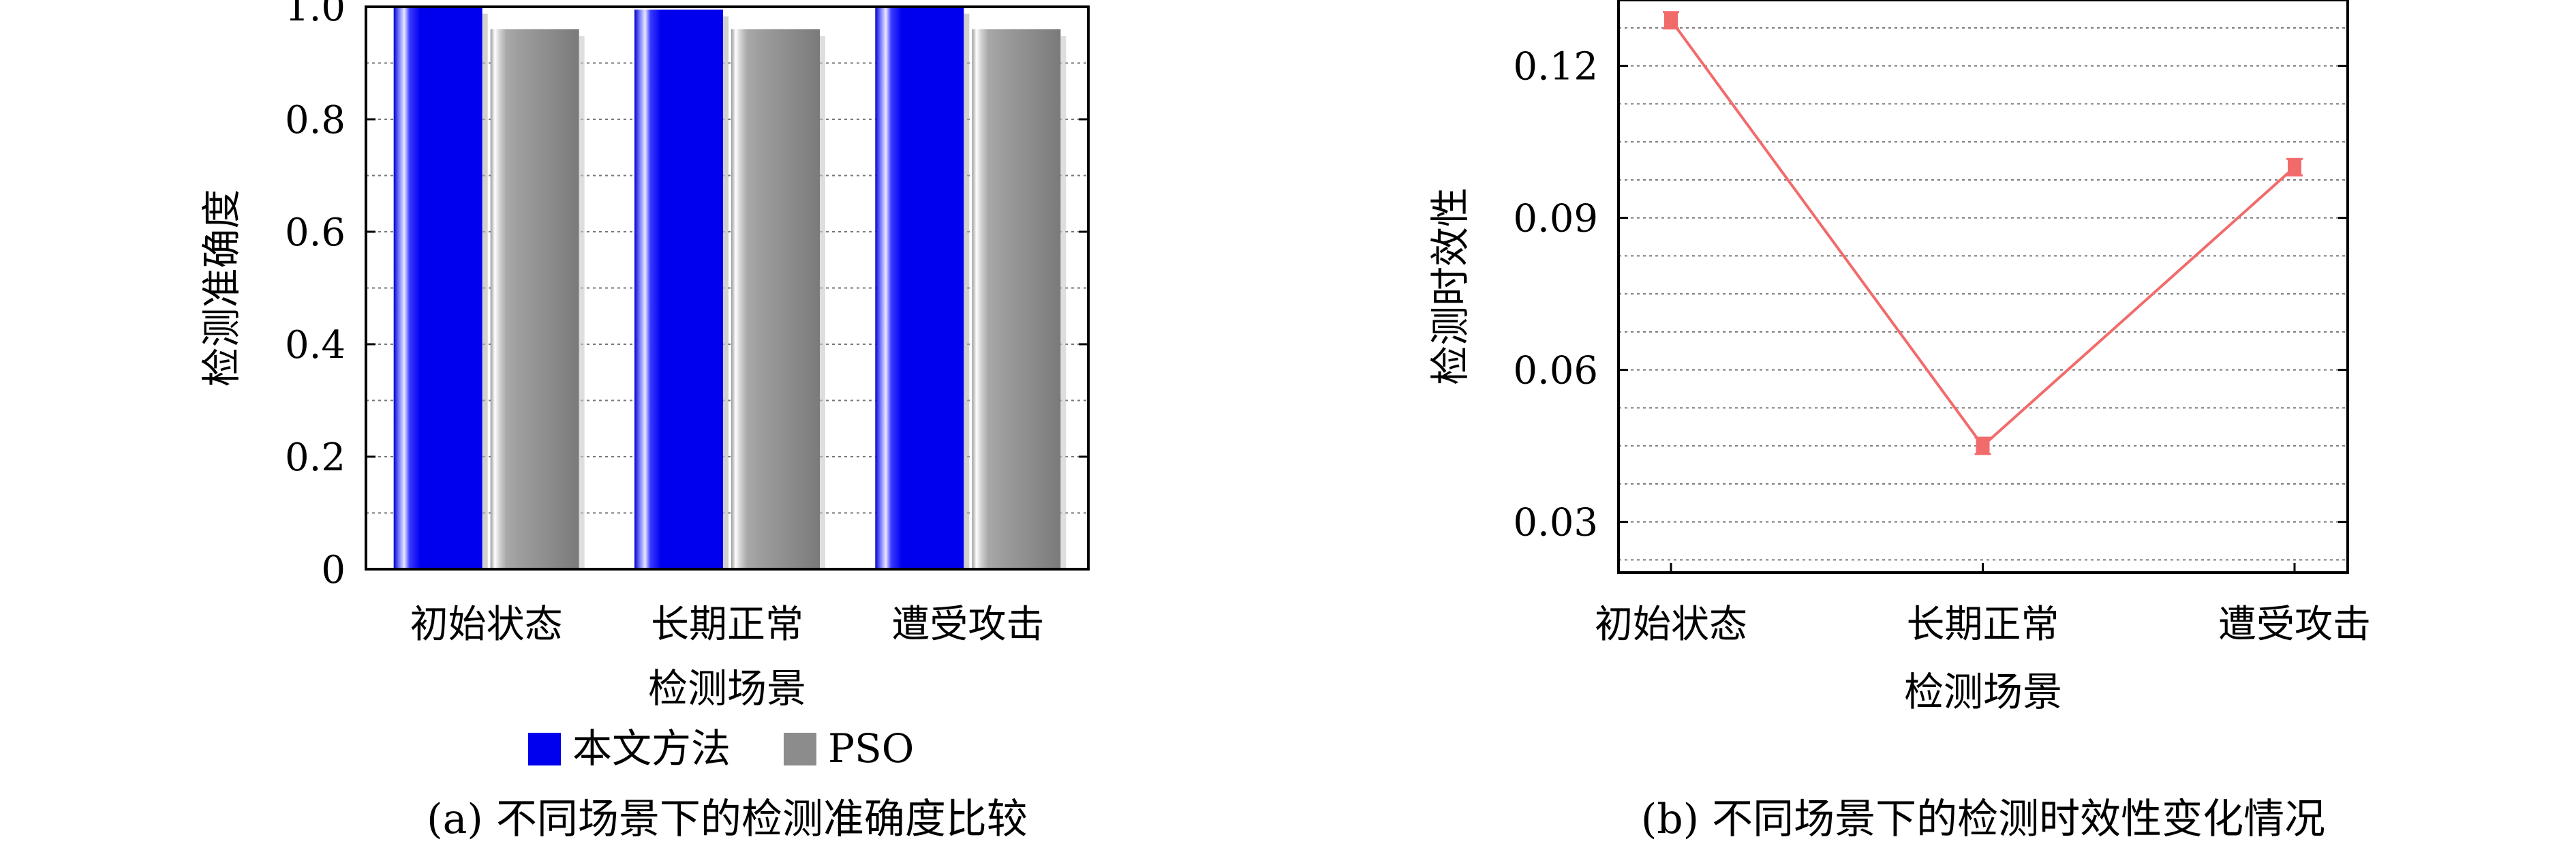 The width and height of the screenshot is (2576, 850). What do you see at coordinates (315, 120) in the screenshot?
I see `accuracy-y-tick-label: 0.8` at bounding box center [315, 120].